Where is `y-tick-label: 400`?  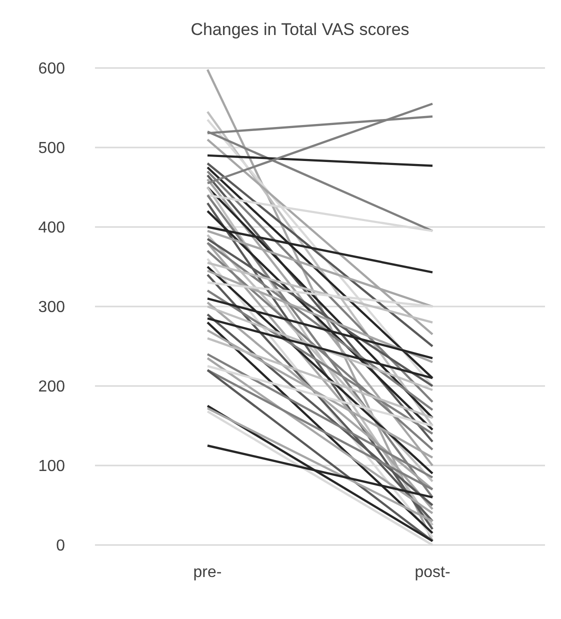
y-tick-label: 400 is located at coordinates (52, 228).